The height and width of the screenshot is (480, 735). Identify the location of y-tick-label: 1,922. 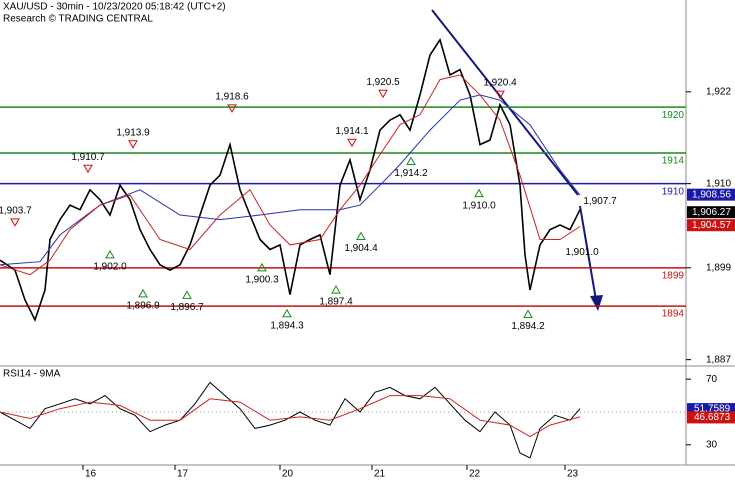
(718, 91).